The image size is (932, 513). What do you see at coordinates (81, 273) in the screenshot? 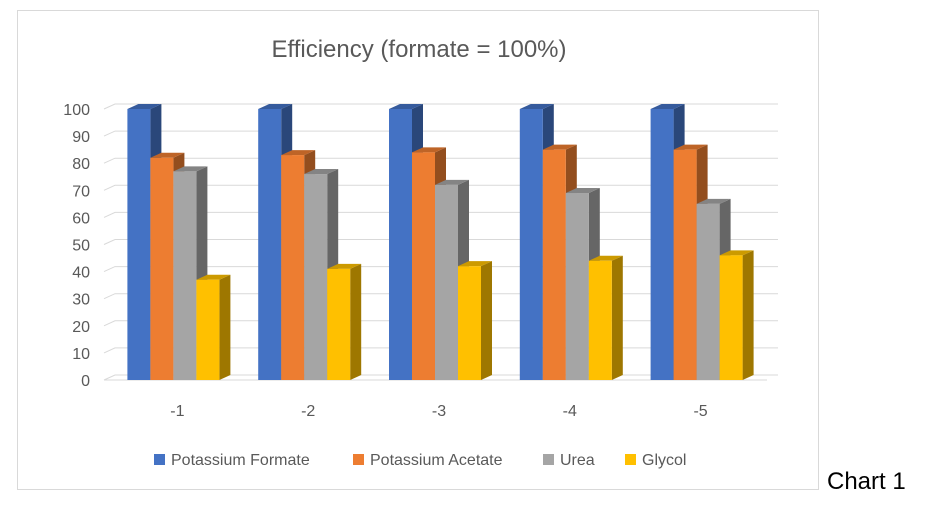
I see `y-tick-label: 40` at bounding box center [81, 273].